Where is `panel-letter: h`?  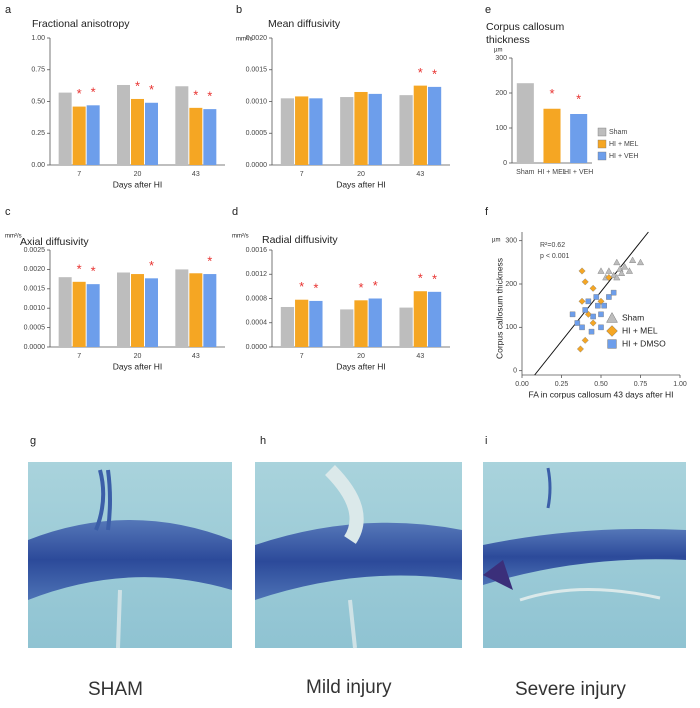 panel-letter: h is located at coordinates (263, 441).